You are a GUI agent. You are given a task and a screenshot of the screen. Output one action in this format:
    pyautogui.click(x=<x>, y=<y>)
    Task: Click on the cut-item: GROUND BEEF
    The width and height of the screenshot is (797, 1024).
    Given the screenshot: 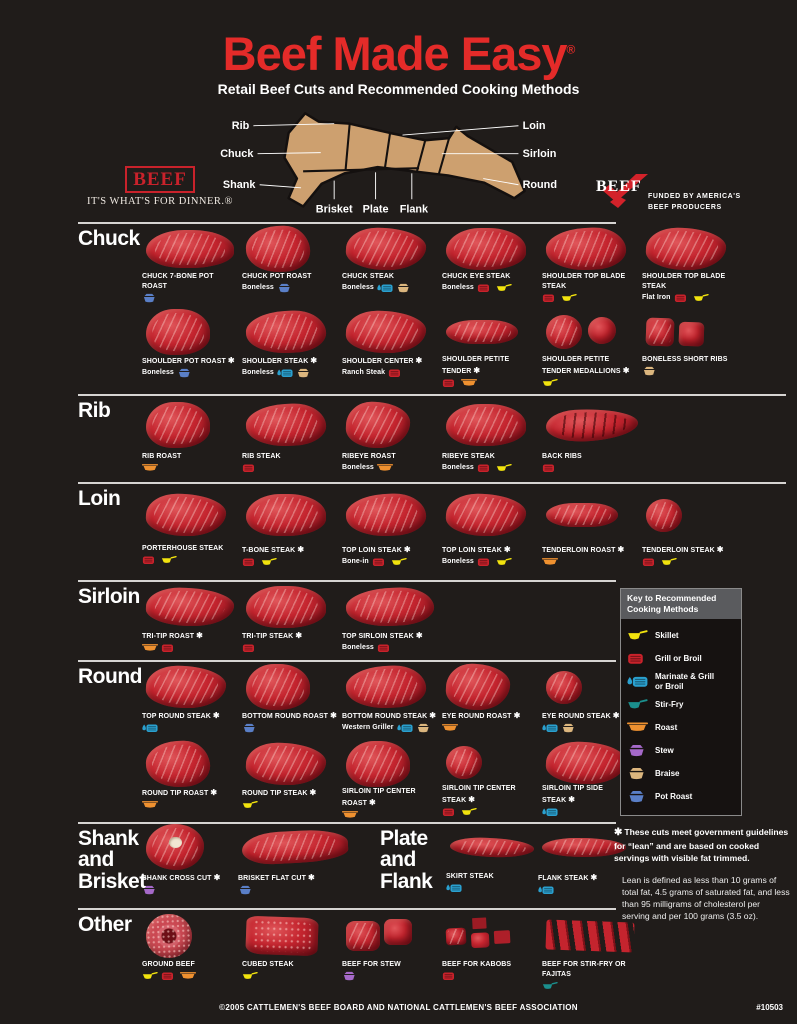 What is the action you would take?
    pyautogui.click(x=192, y=952)
    